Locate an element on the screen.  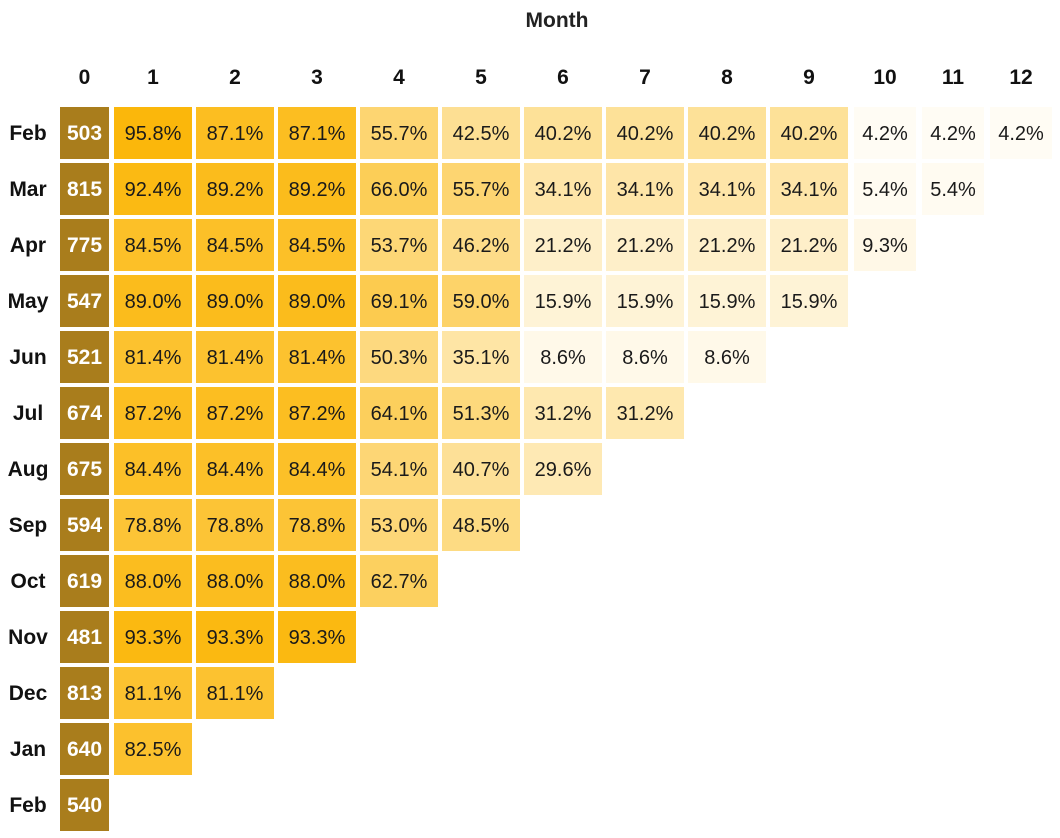
count-label: 813 is located at coordinates (84, 693).